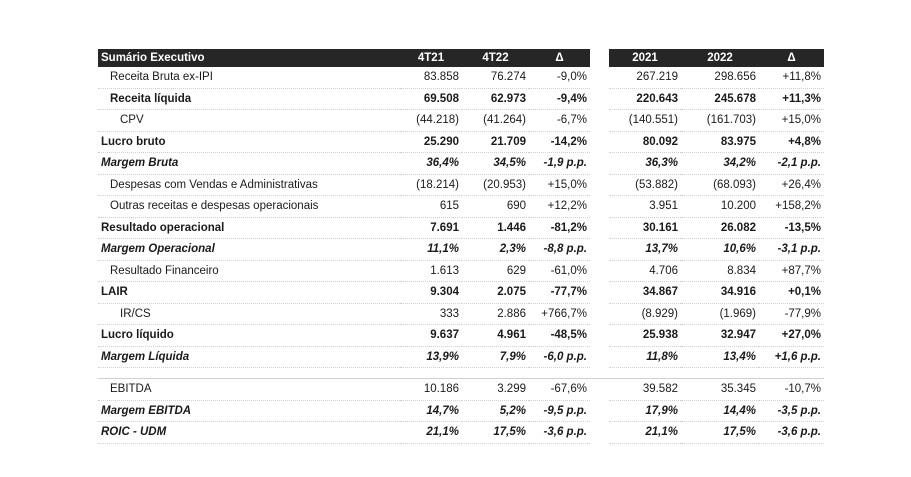 Image resolution: width=911 pixels, height=477 pixels. Describe the element at coordinates (720, 432) in the screenshot. I see `cell-2022: 17,5%` at that location.